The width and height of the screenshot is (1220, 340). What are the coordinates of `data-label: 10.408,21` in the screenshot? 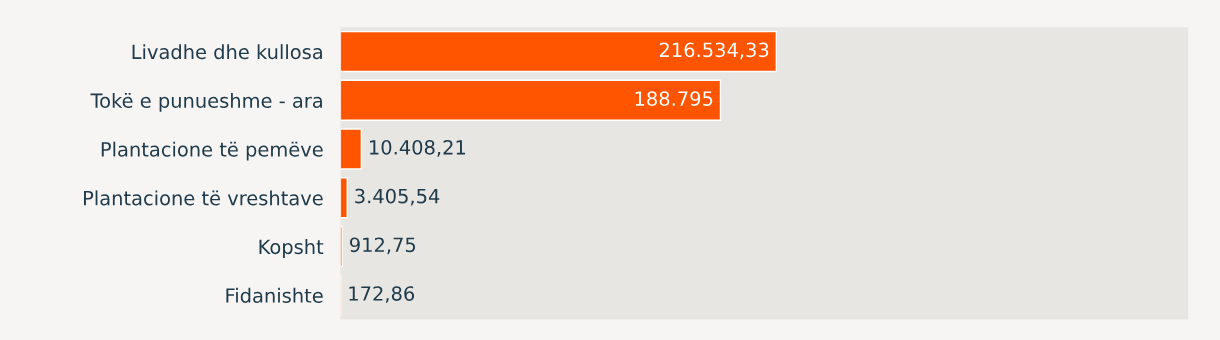 It's located at (418, 148).